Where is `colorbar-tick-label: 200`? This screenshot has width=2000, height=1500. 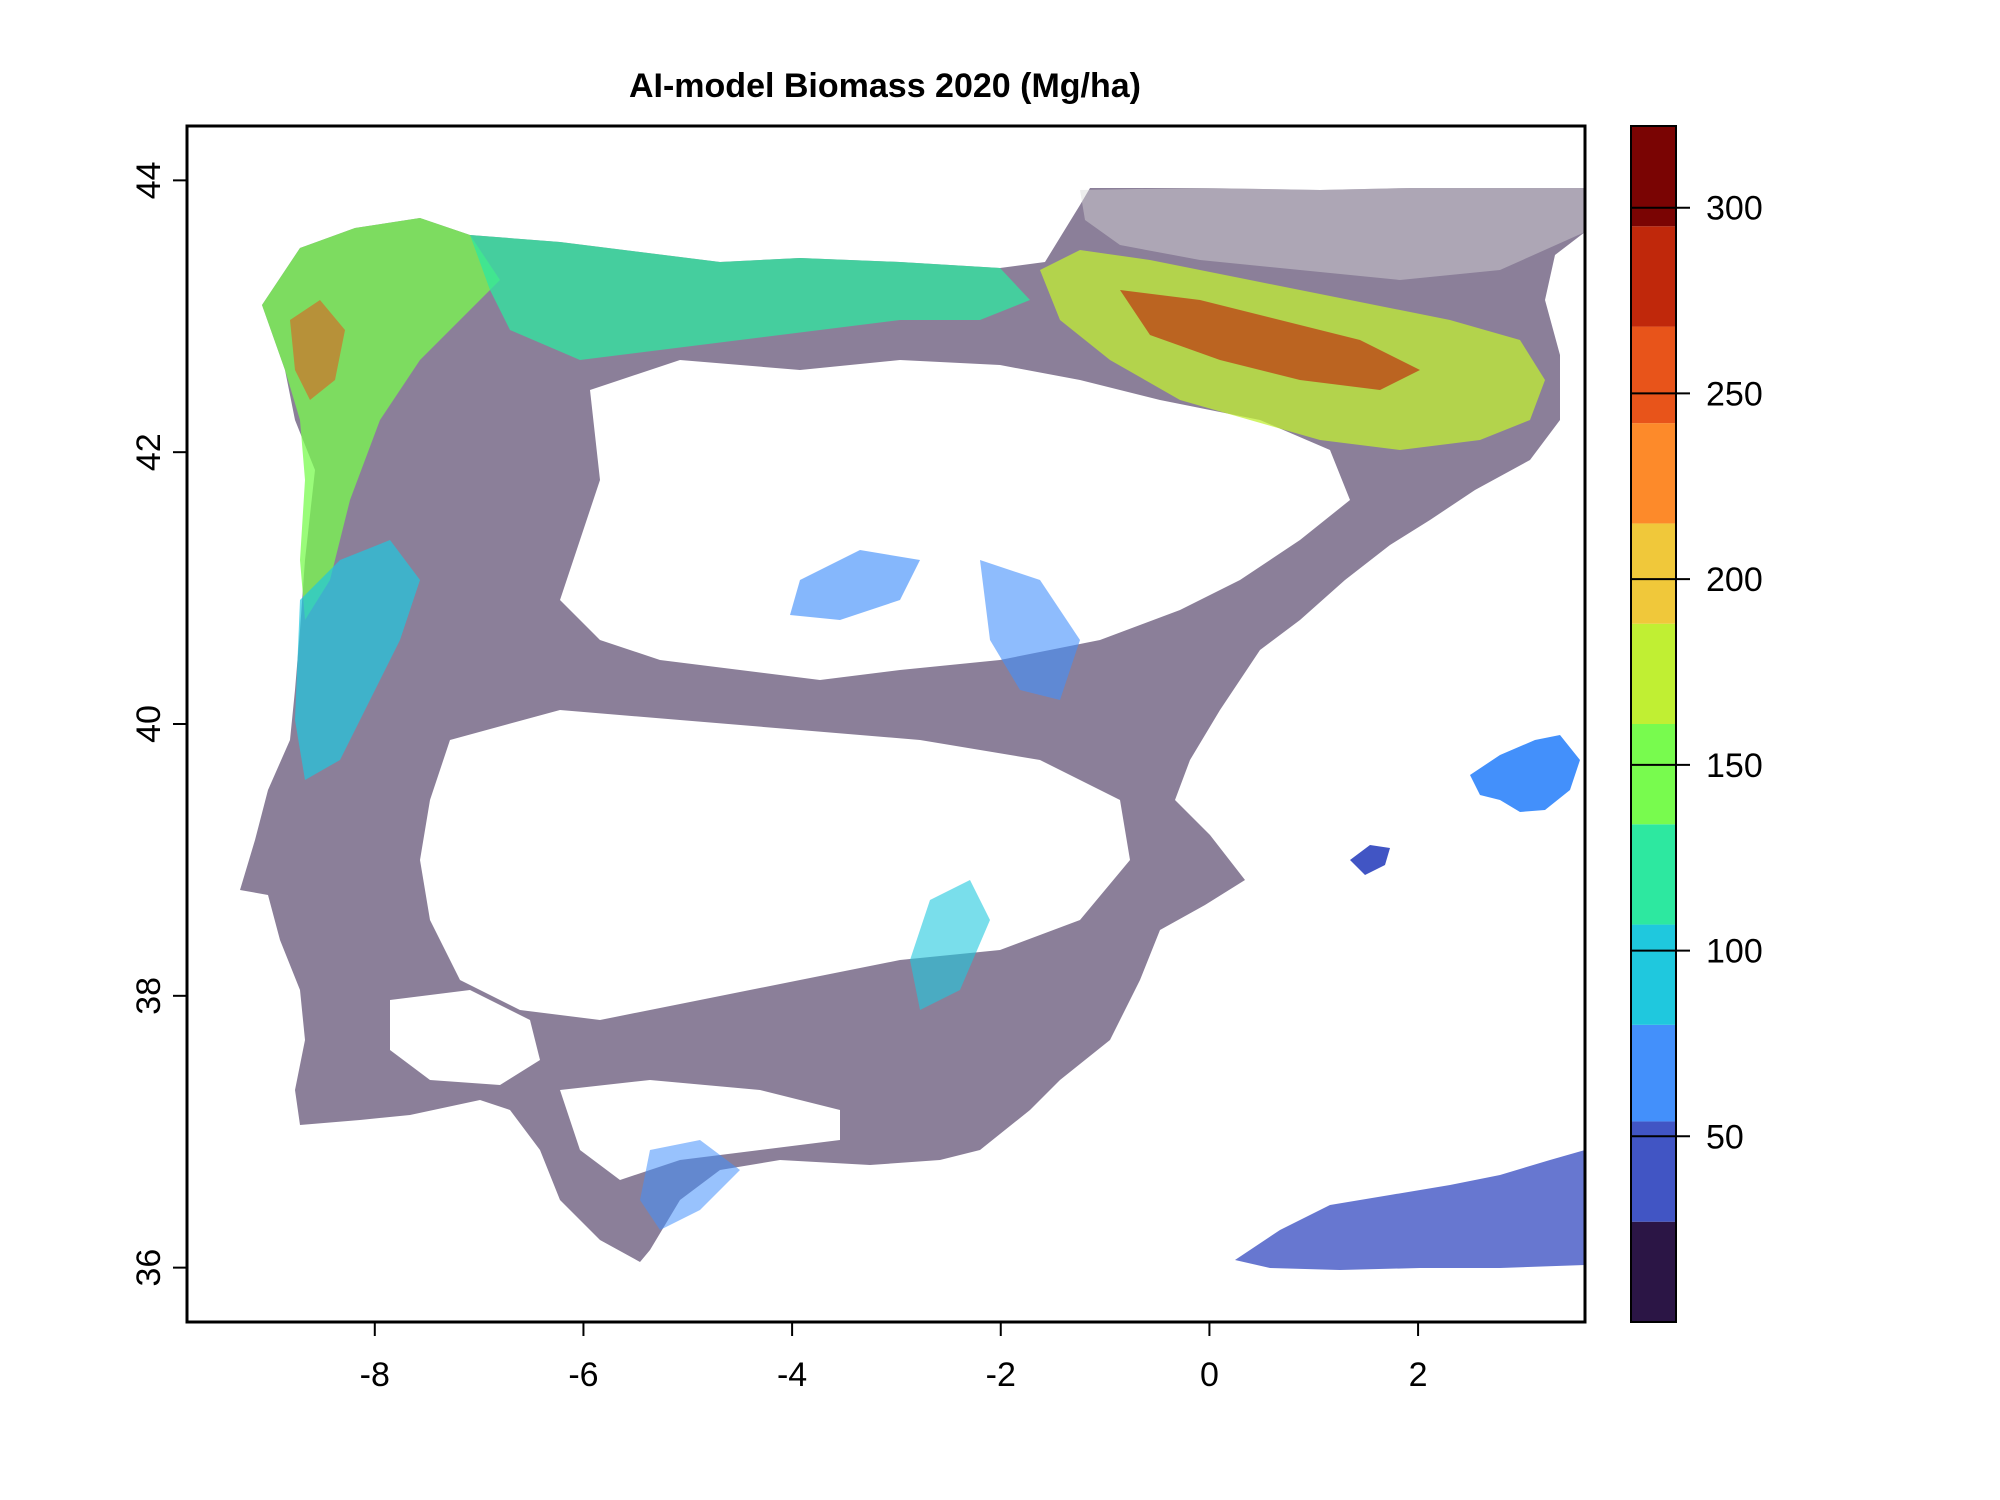 colorbar-tick-label: 200 is located at coordinates (1734, 580).